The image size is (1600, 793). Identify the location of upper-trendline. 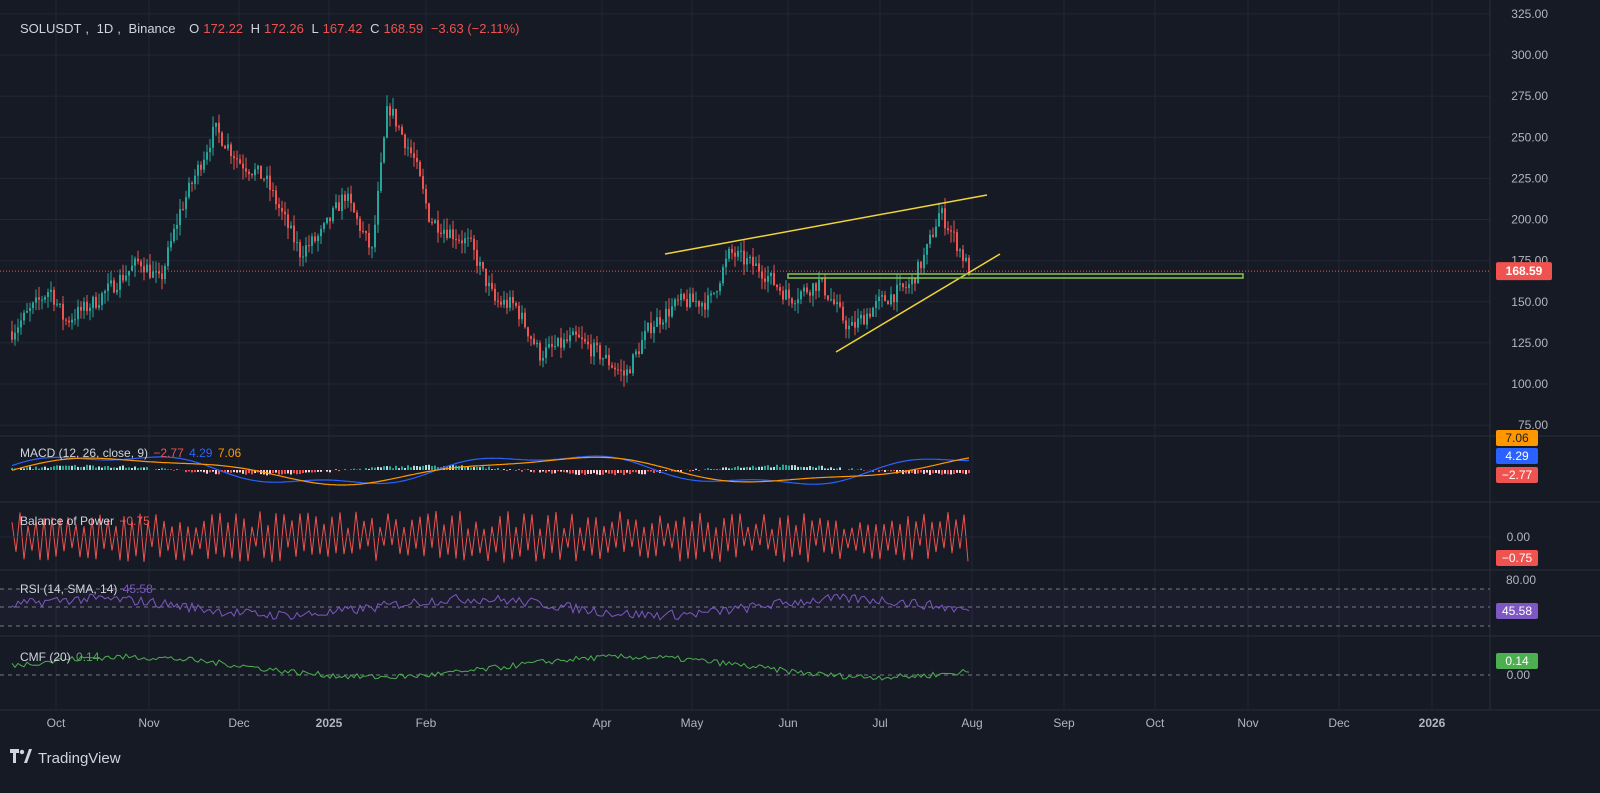
(826, 224).